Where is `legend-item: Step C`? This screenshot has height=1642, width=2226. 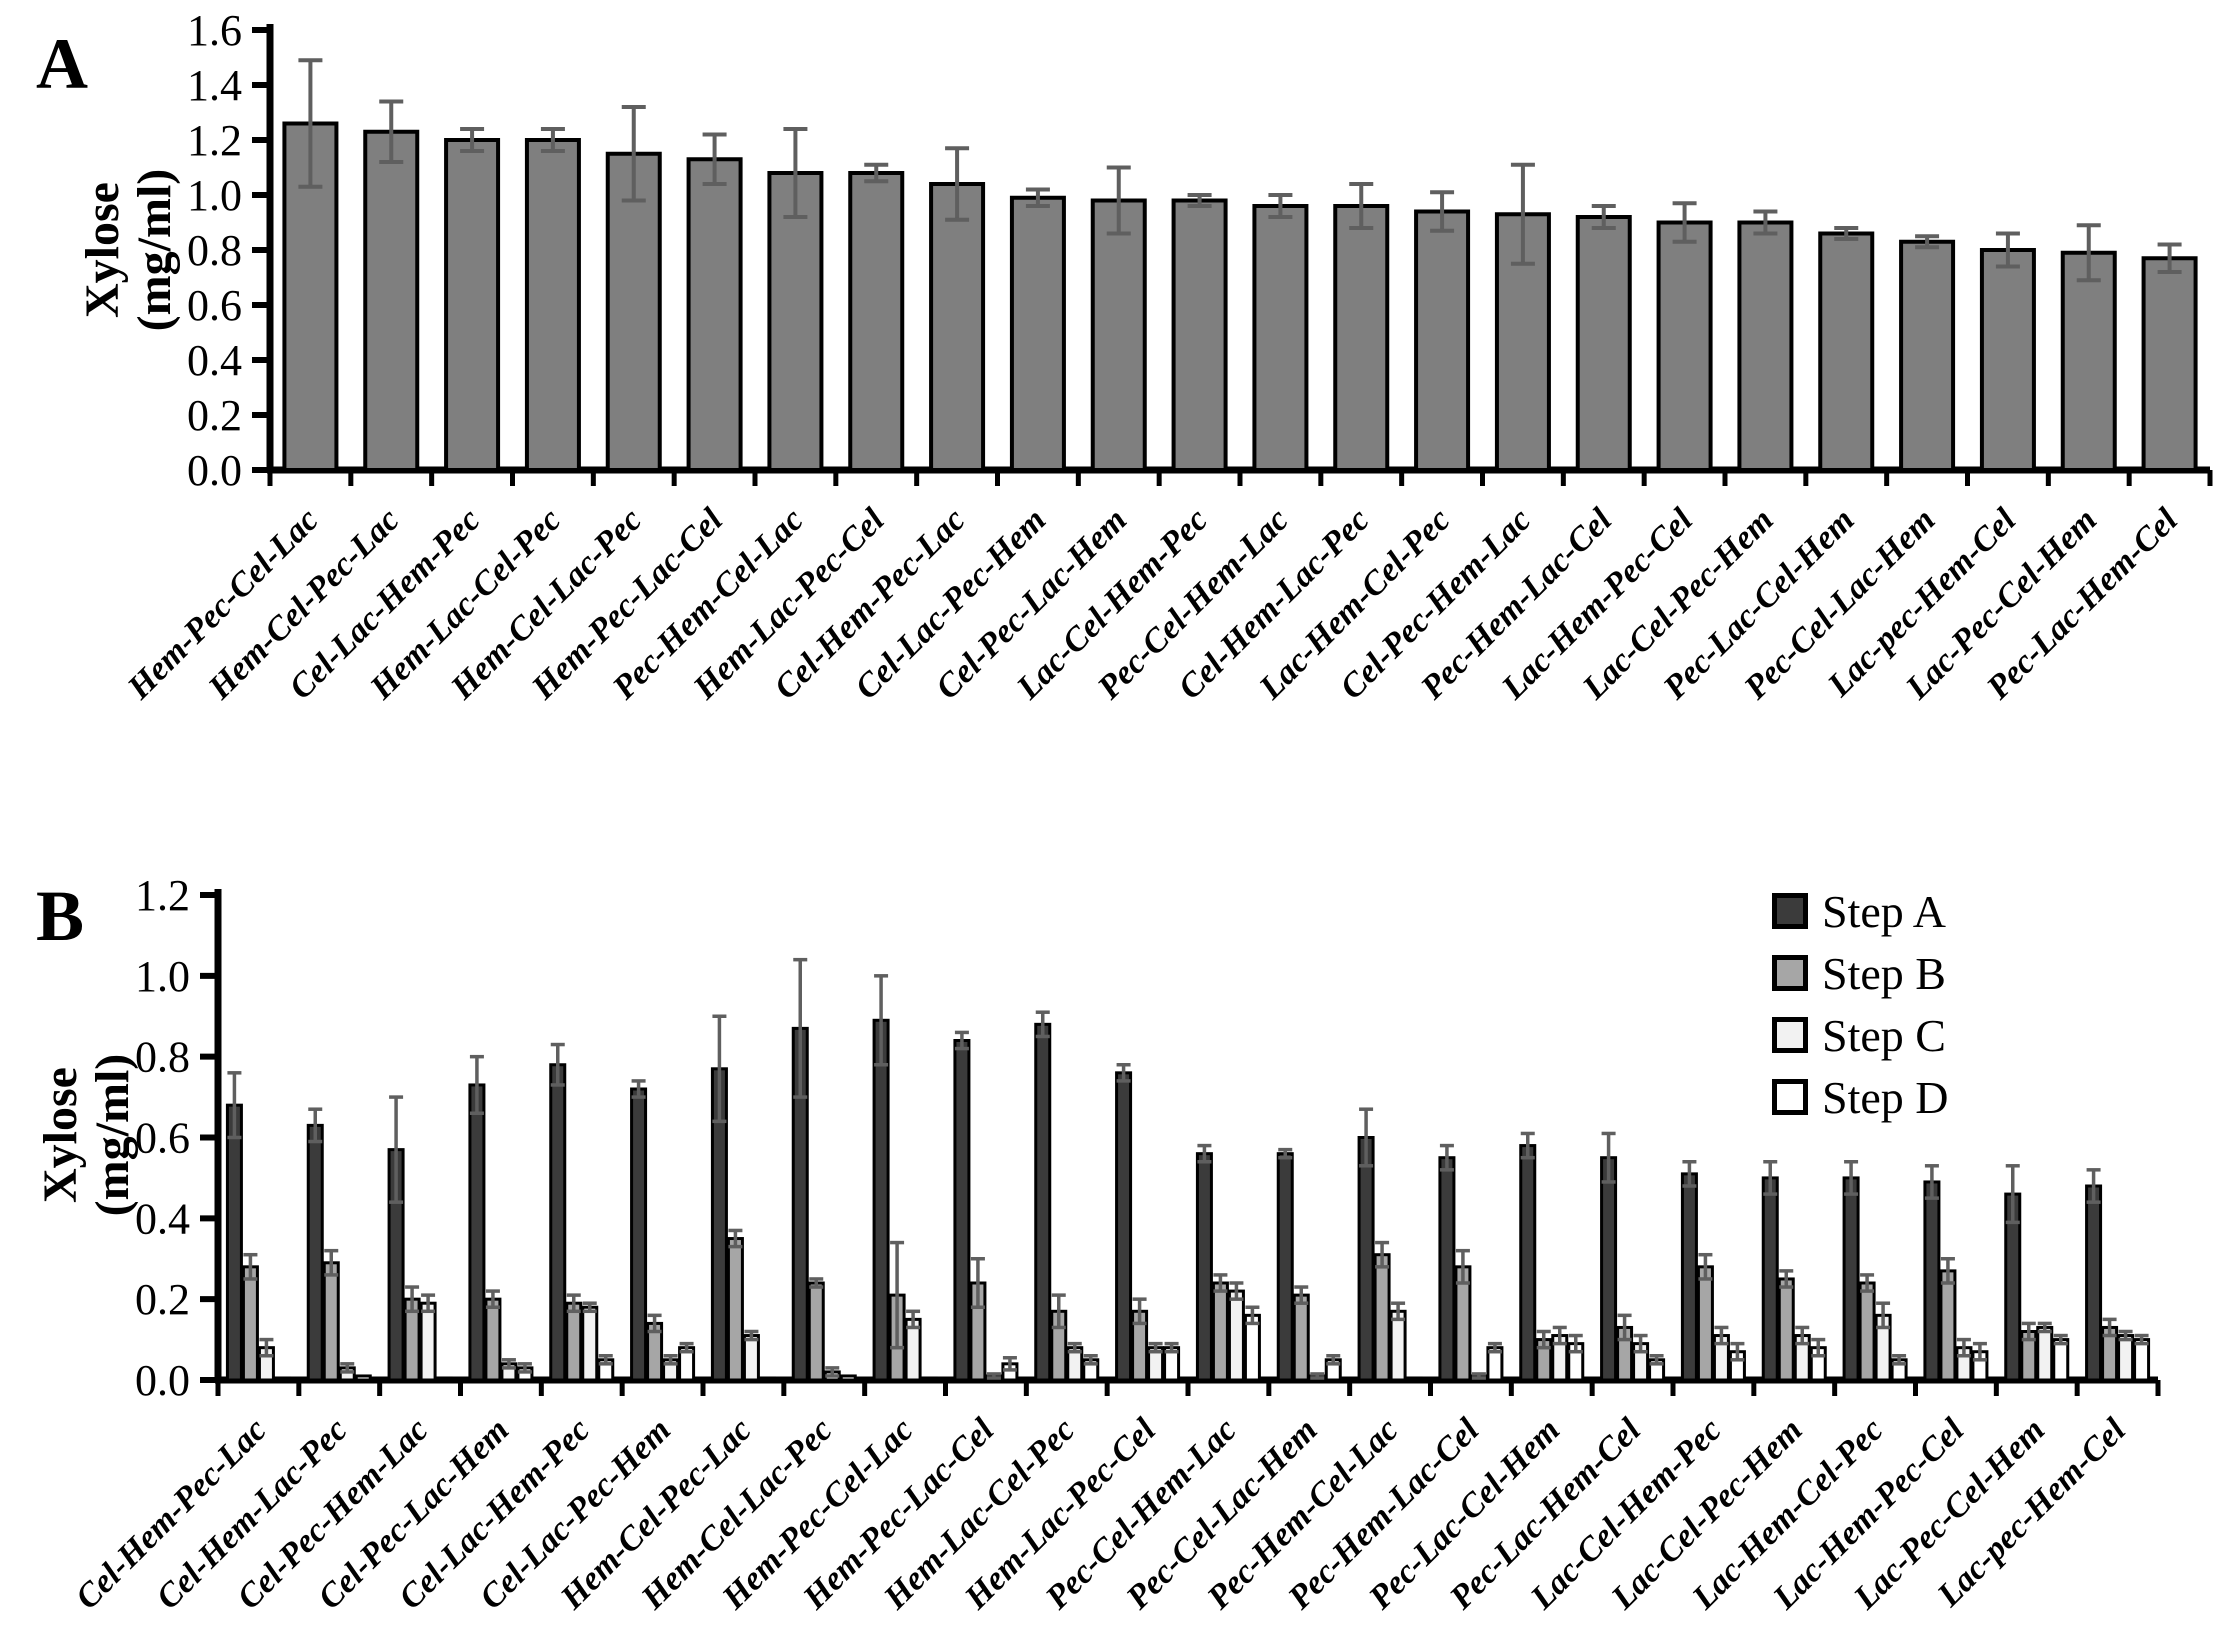
legend-item: Step C is located at coordinates (1860, 1035).